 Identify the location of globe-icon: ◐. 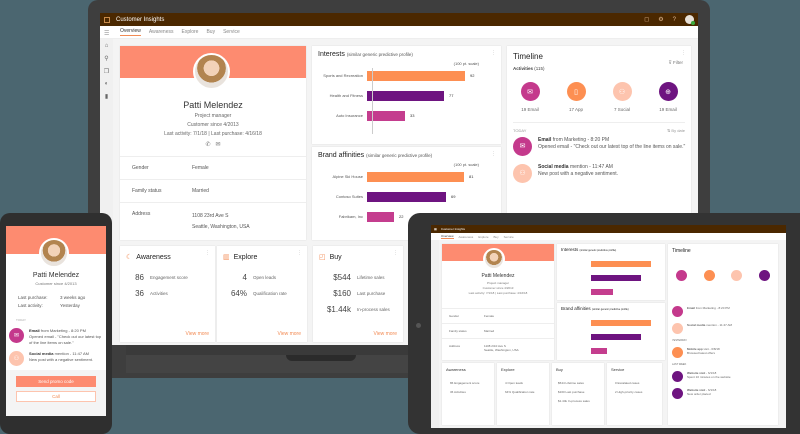
(106, 84).